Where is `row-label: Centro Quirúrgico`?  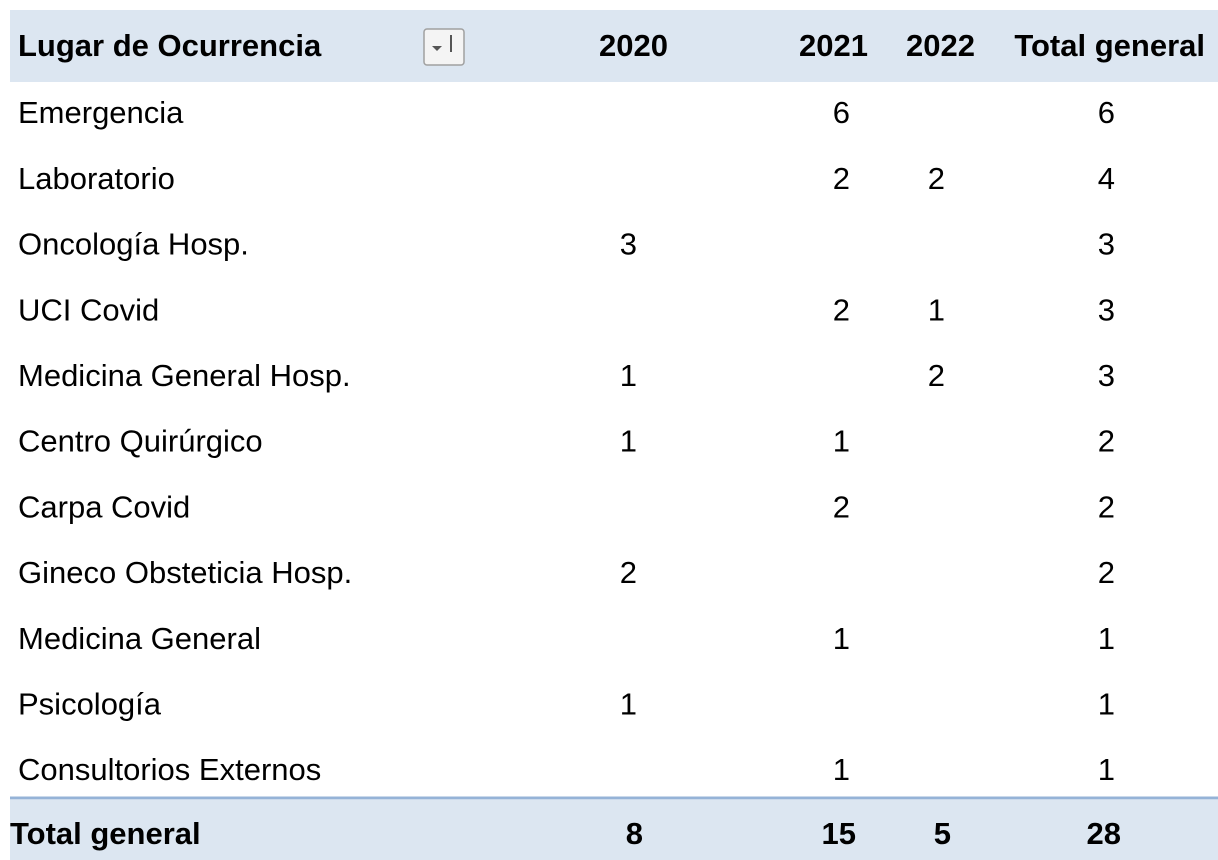 row-label: Centro Quirúrgico is located at coordinates (140, 441).